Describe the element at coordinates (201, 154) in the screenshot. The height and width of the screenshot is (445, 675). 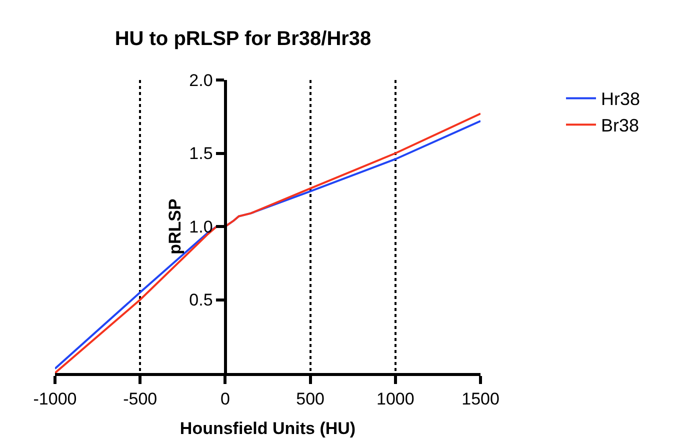
I see `y-tick-label: 1.5` at that location.